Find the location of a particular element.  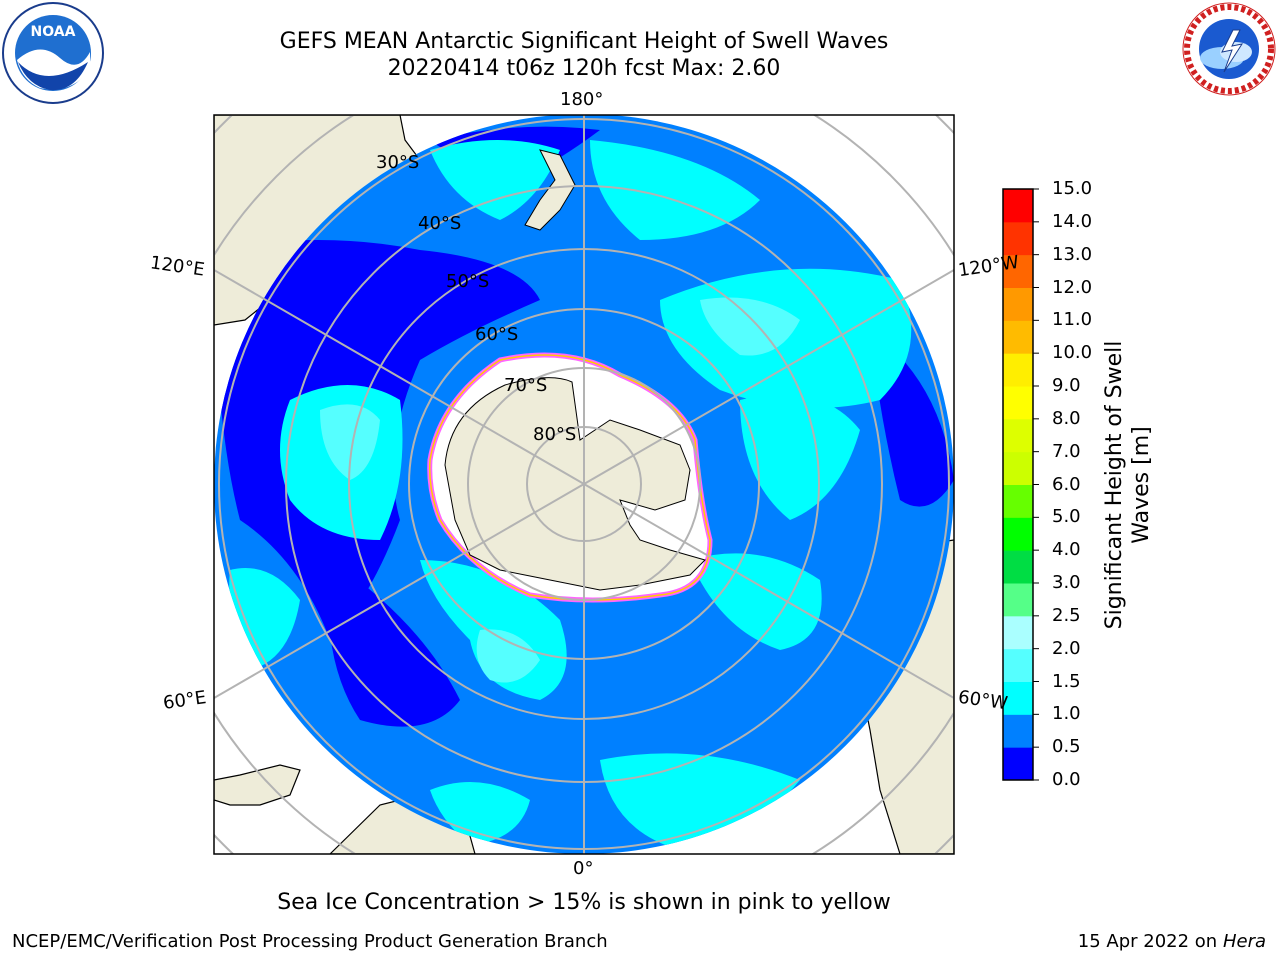

chart-subtitle-run: 20220414 t06z 120h fcst Max: 2.60 is located at coordinates (584, 68).